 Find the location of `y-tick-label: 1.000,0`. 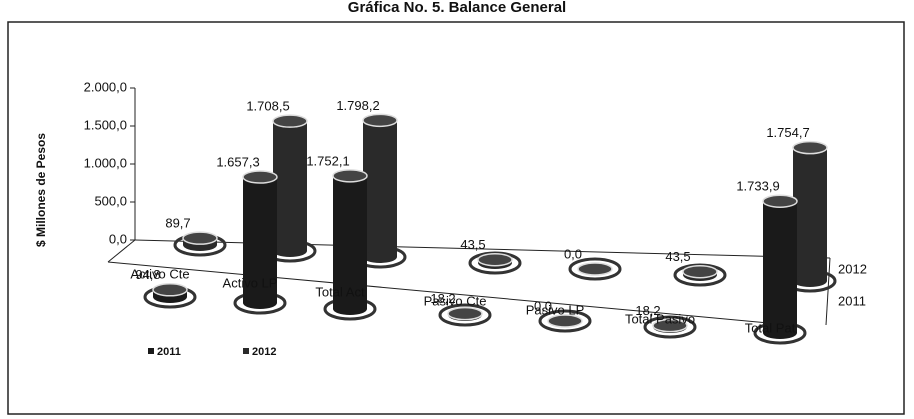

y-tick-label: 1.000,0 is located at coordinates (105, 162).